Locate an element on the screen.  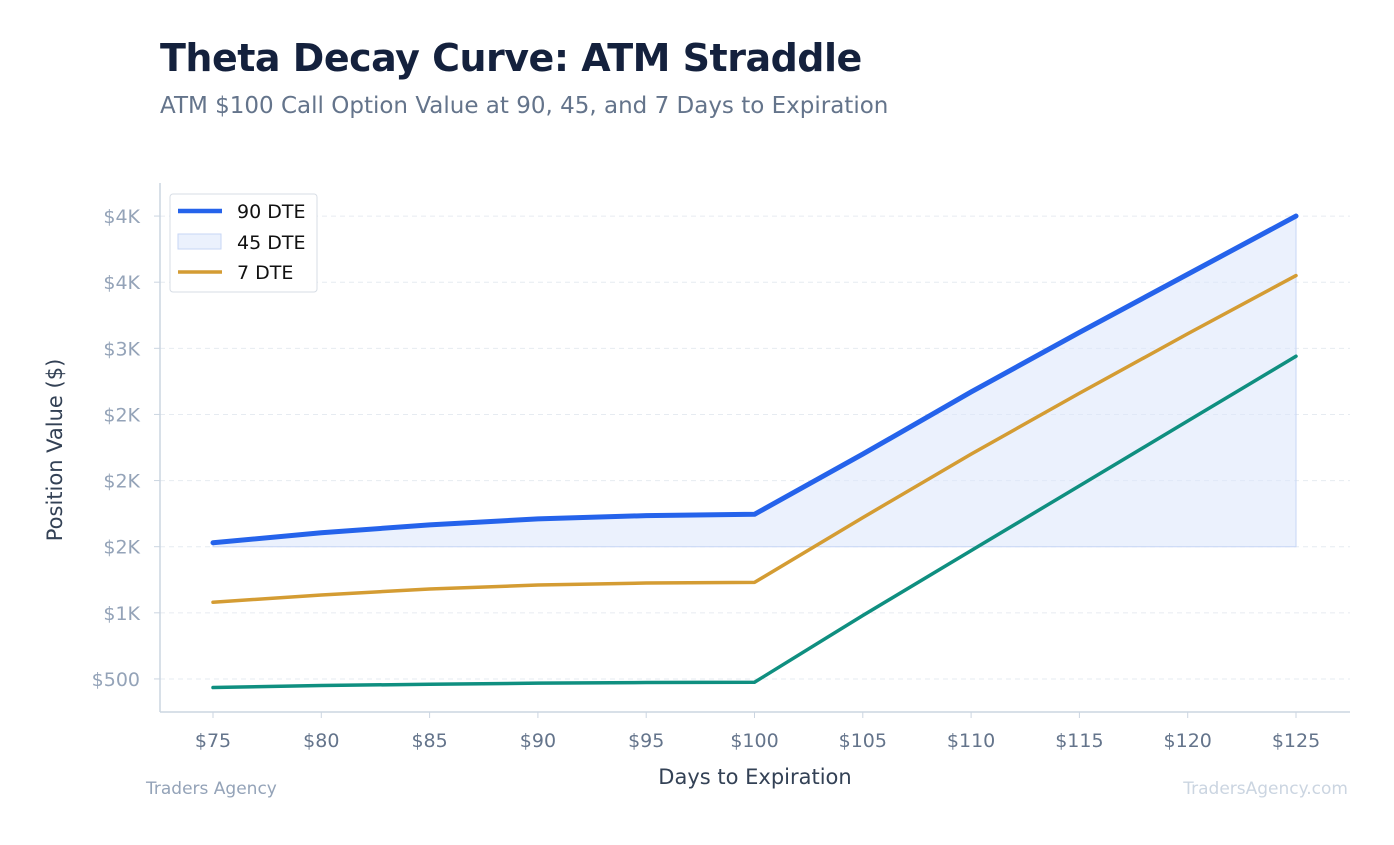
y-tick-label: $1K is located at coordinates (121, 614).